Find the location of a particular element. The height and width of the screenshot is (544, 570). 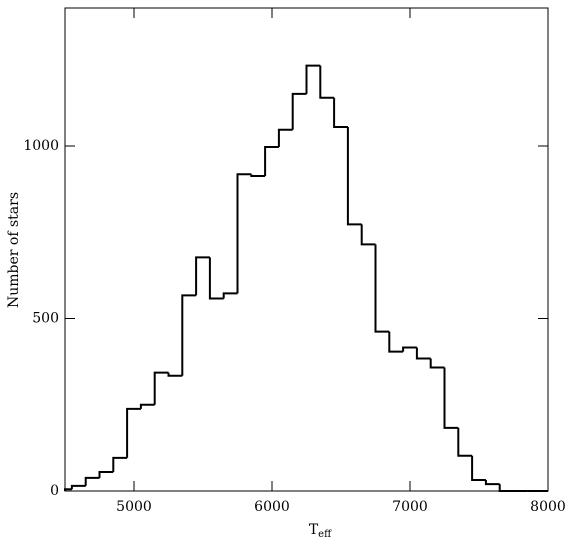

x-axis-label: Teff is located at coordinates (320, 531).